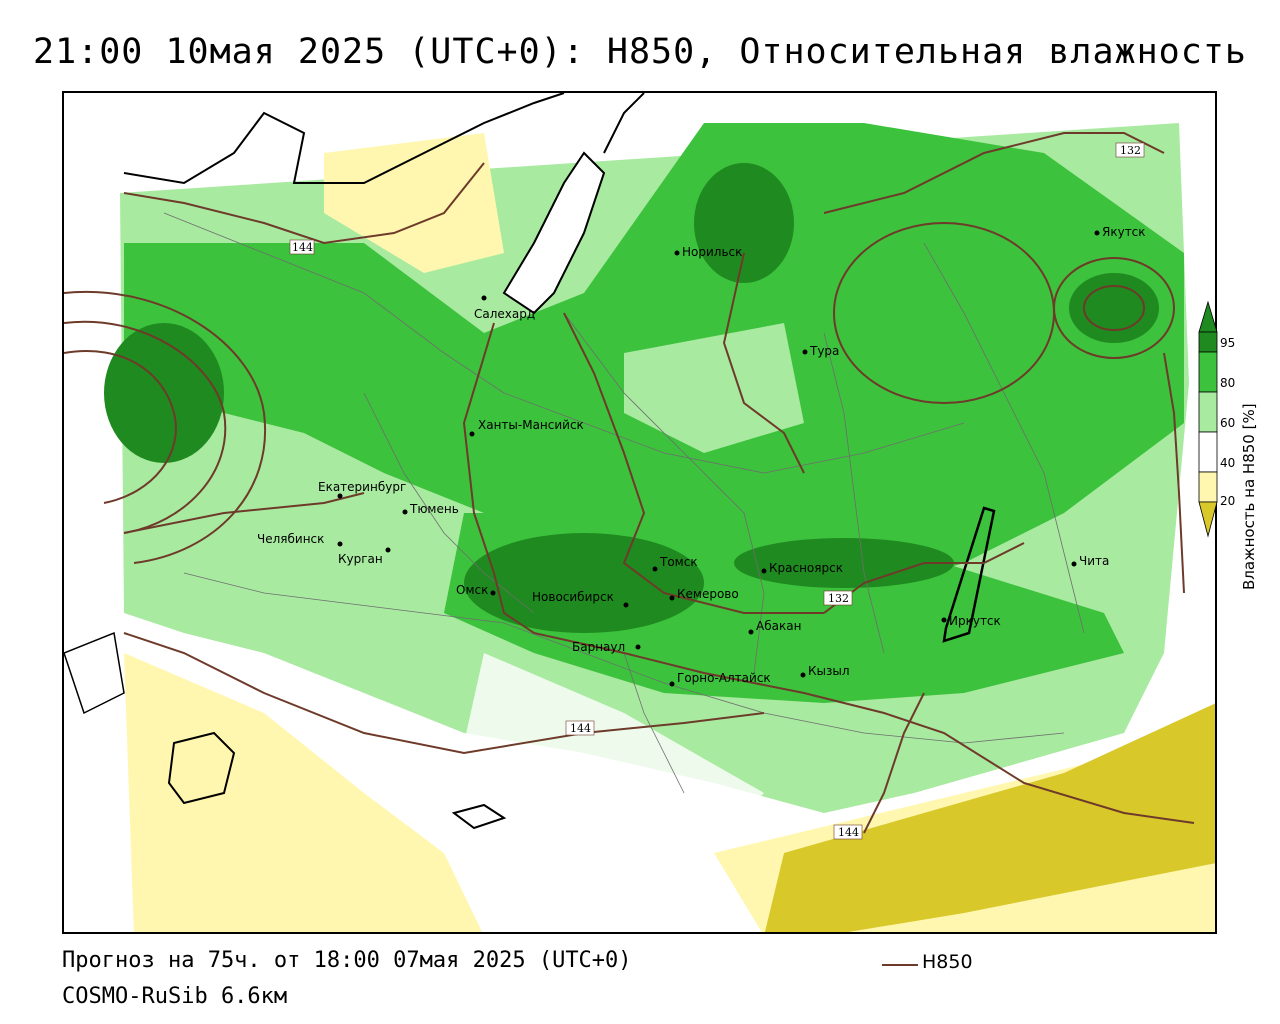  Describe the element at coordinates (989, 817) in the screenshot. I see `very-dry-region` at that location.